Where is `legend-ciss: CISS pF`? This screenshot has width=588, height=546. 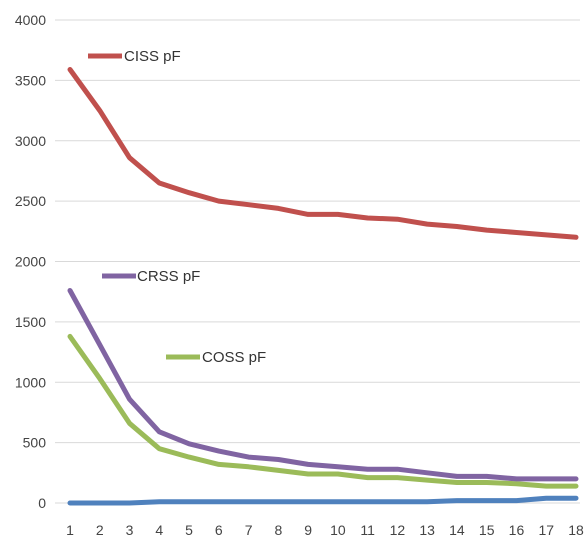
legend-ciss: CISS pF is located at coordinates (134, 56).